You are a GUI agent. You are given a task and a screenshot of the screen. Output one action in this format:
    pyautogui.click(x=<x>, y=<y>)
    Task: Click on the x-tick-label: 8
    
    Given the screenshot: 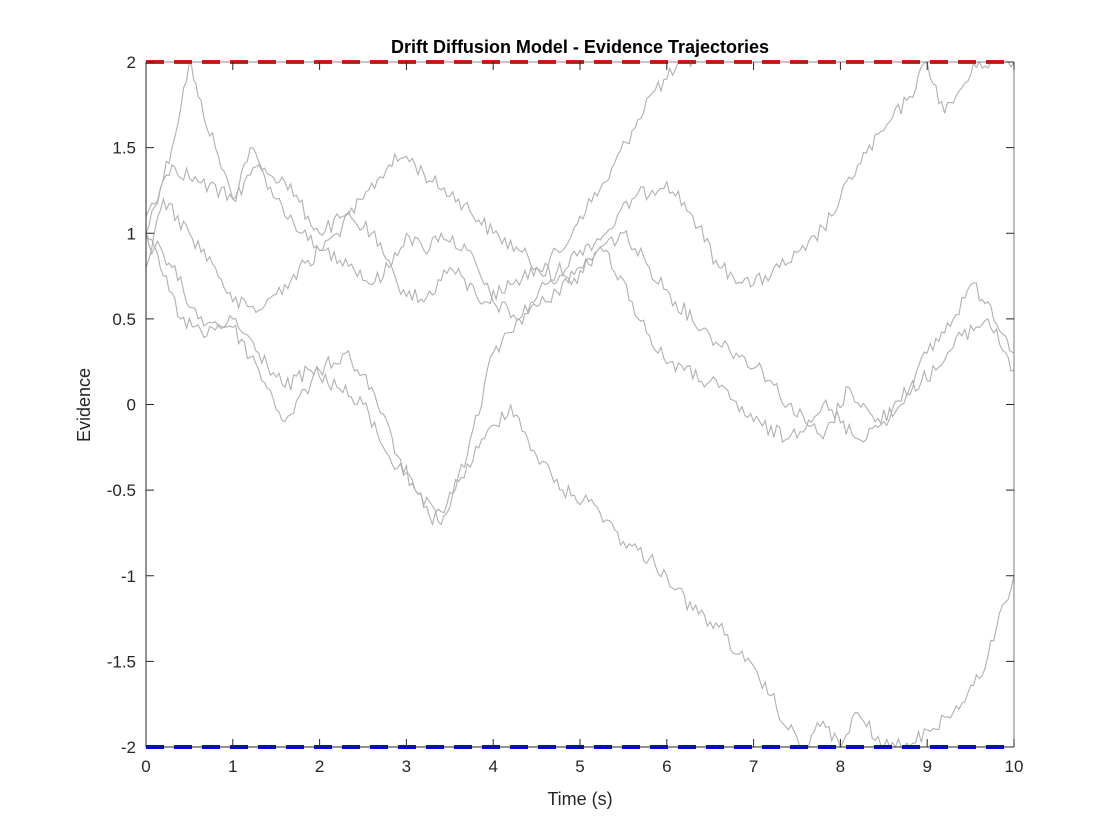 What is the action you would take?
    pyautogui.click(x=840, y=766)
    